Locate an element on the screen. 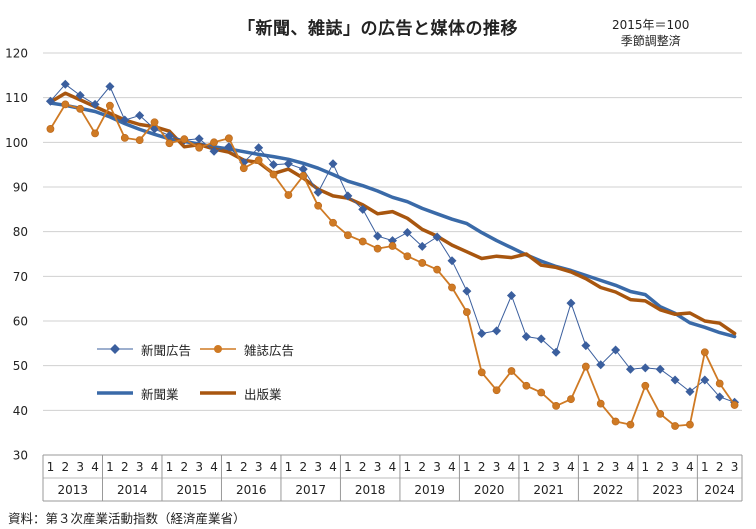 The height and width of the screenshot is (529, 756). legend-label-newspaper-ad: 新聞広告 is located at coordinates (166, 350).